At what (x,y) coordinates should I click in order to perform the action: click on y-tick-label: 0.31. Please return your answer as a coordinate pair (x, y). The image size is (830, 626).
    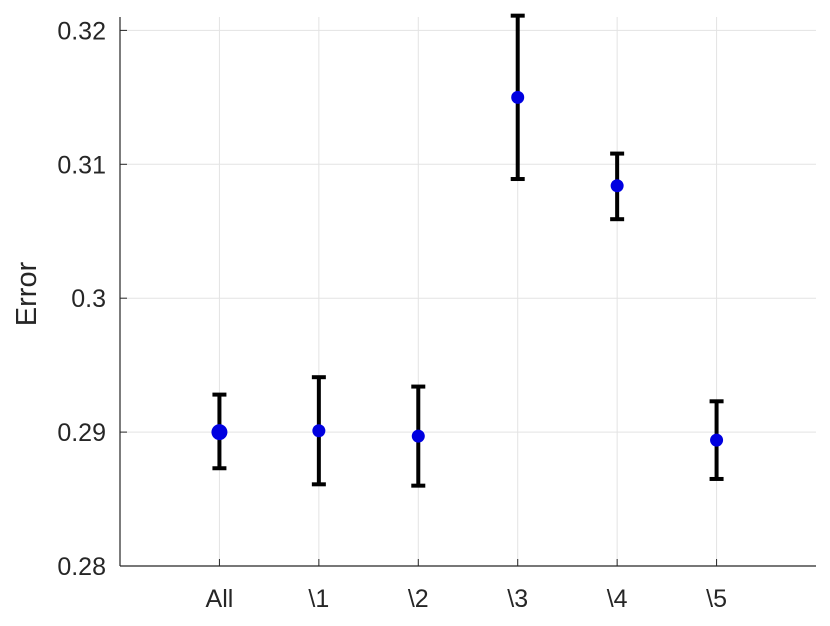
    Looking at the image, I should click on (81, 165).